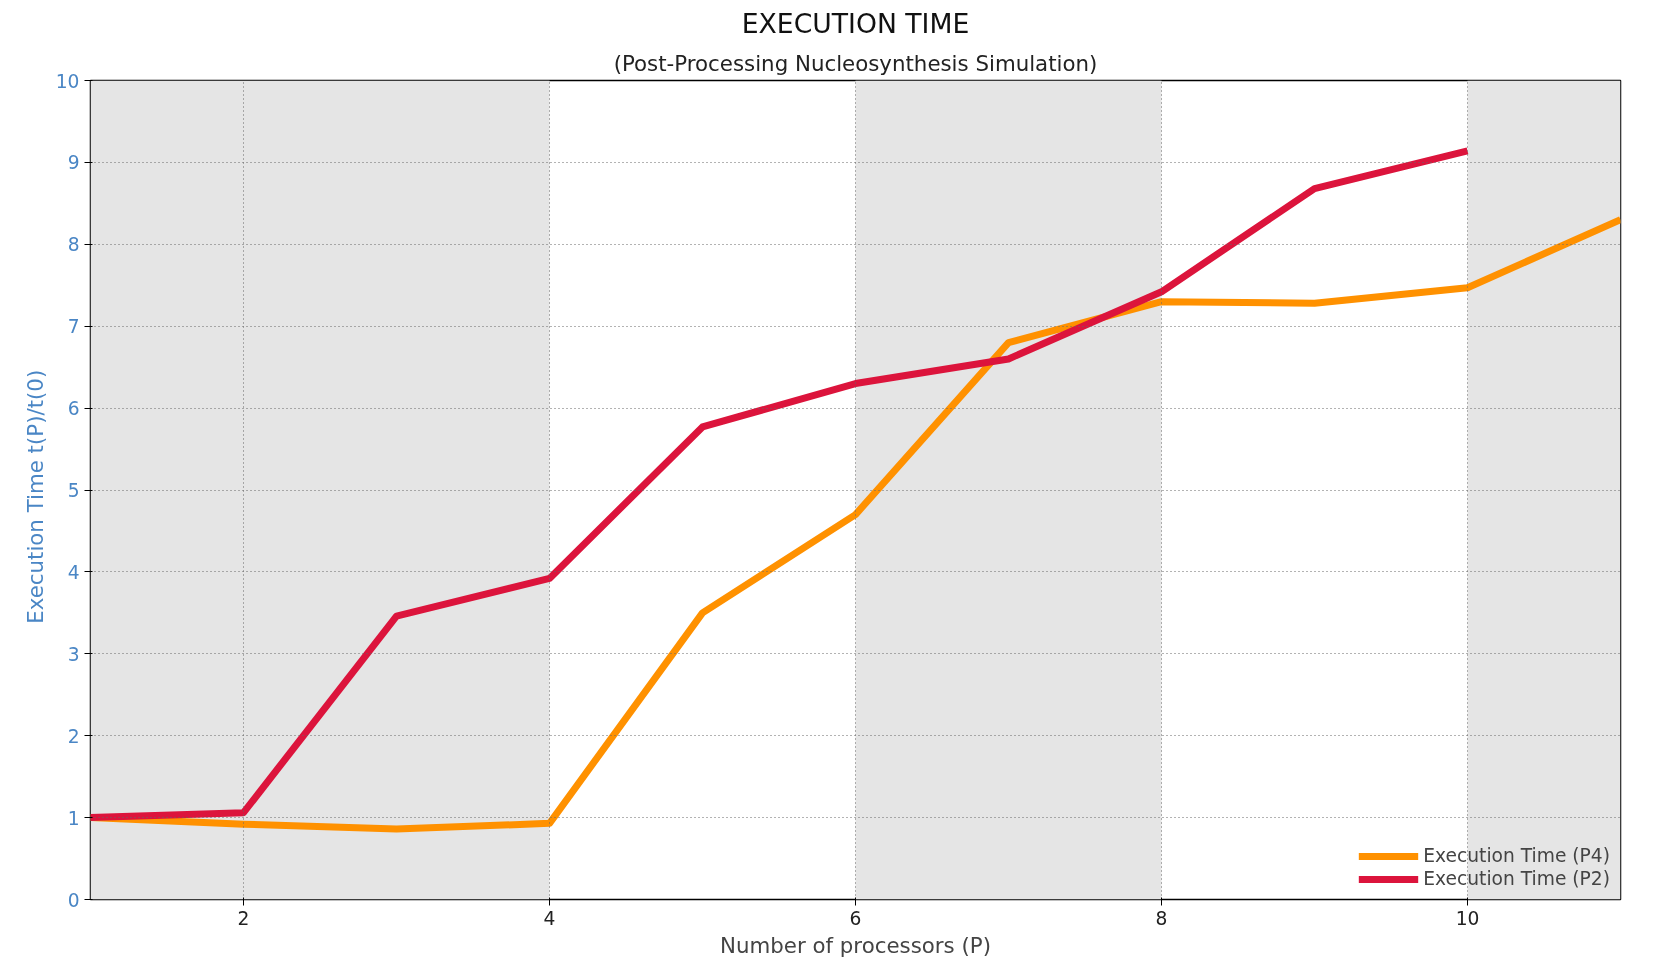 This screenshot has width=1660, height=967. What do you see at coordinates (549, 918) in the screenshot?
I see `x-tick-label: 4` at bounding box center [549, 918].